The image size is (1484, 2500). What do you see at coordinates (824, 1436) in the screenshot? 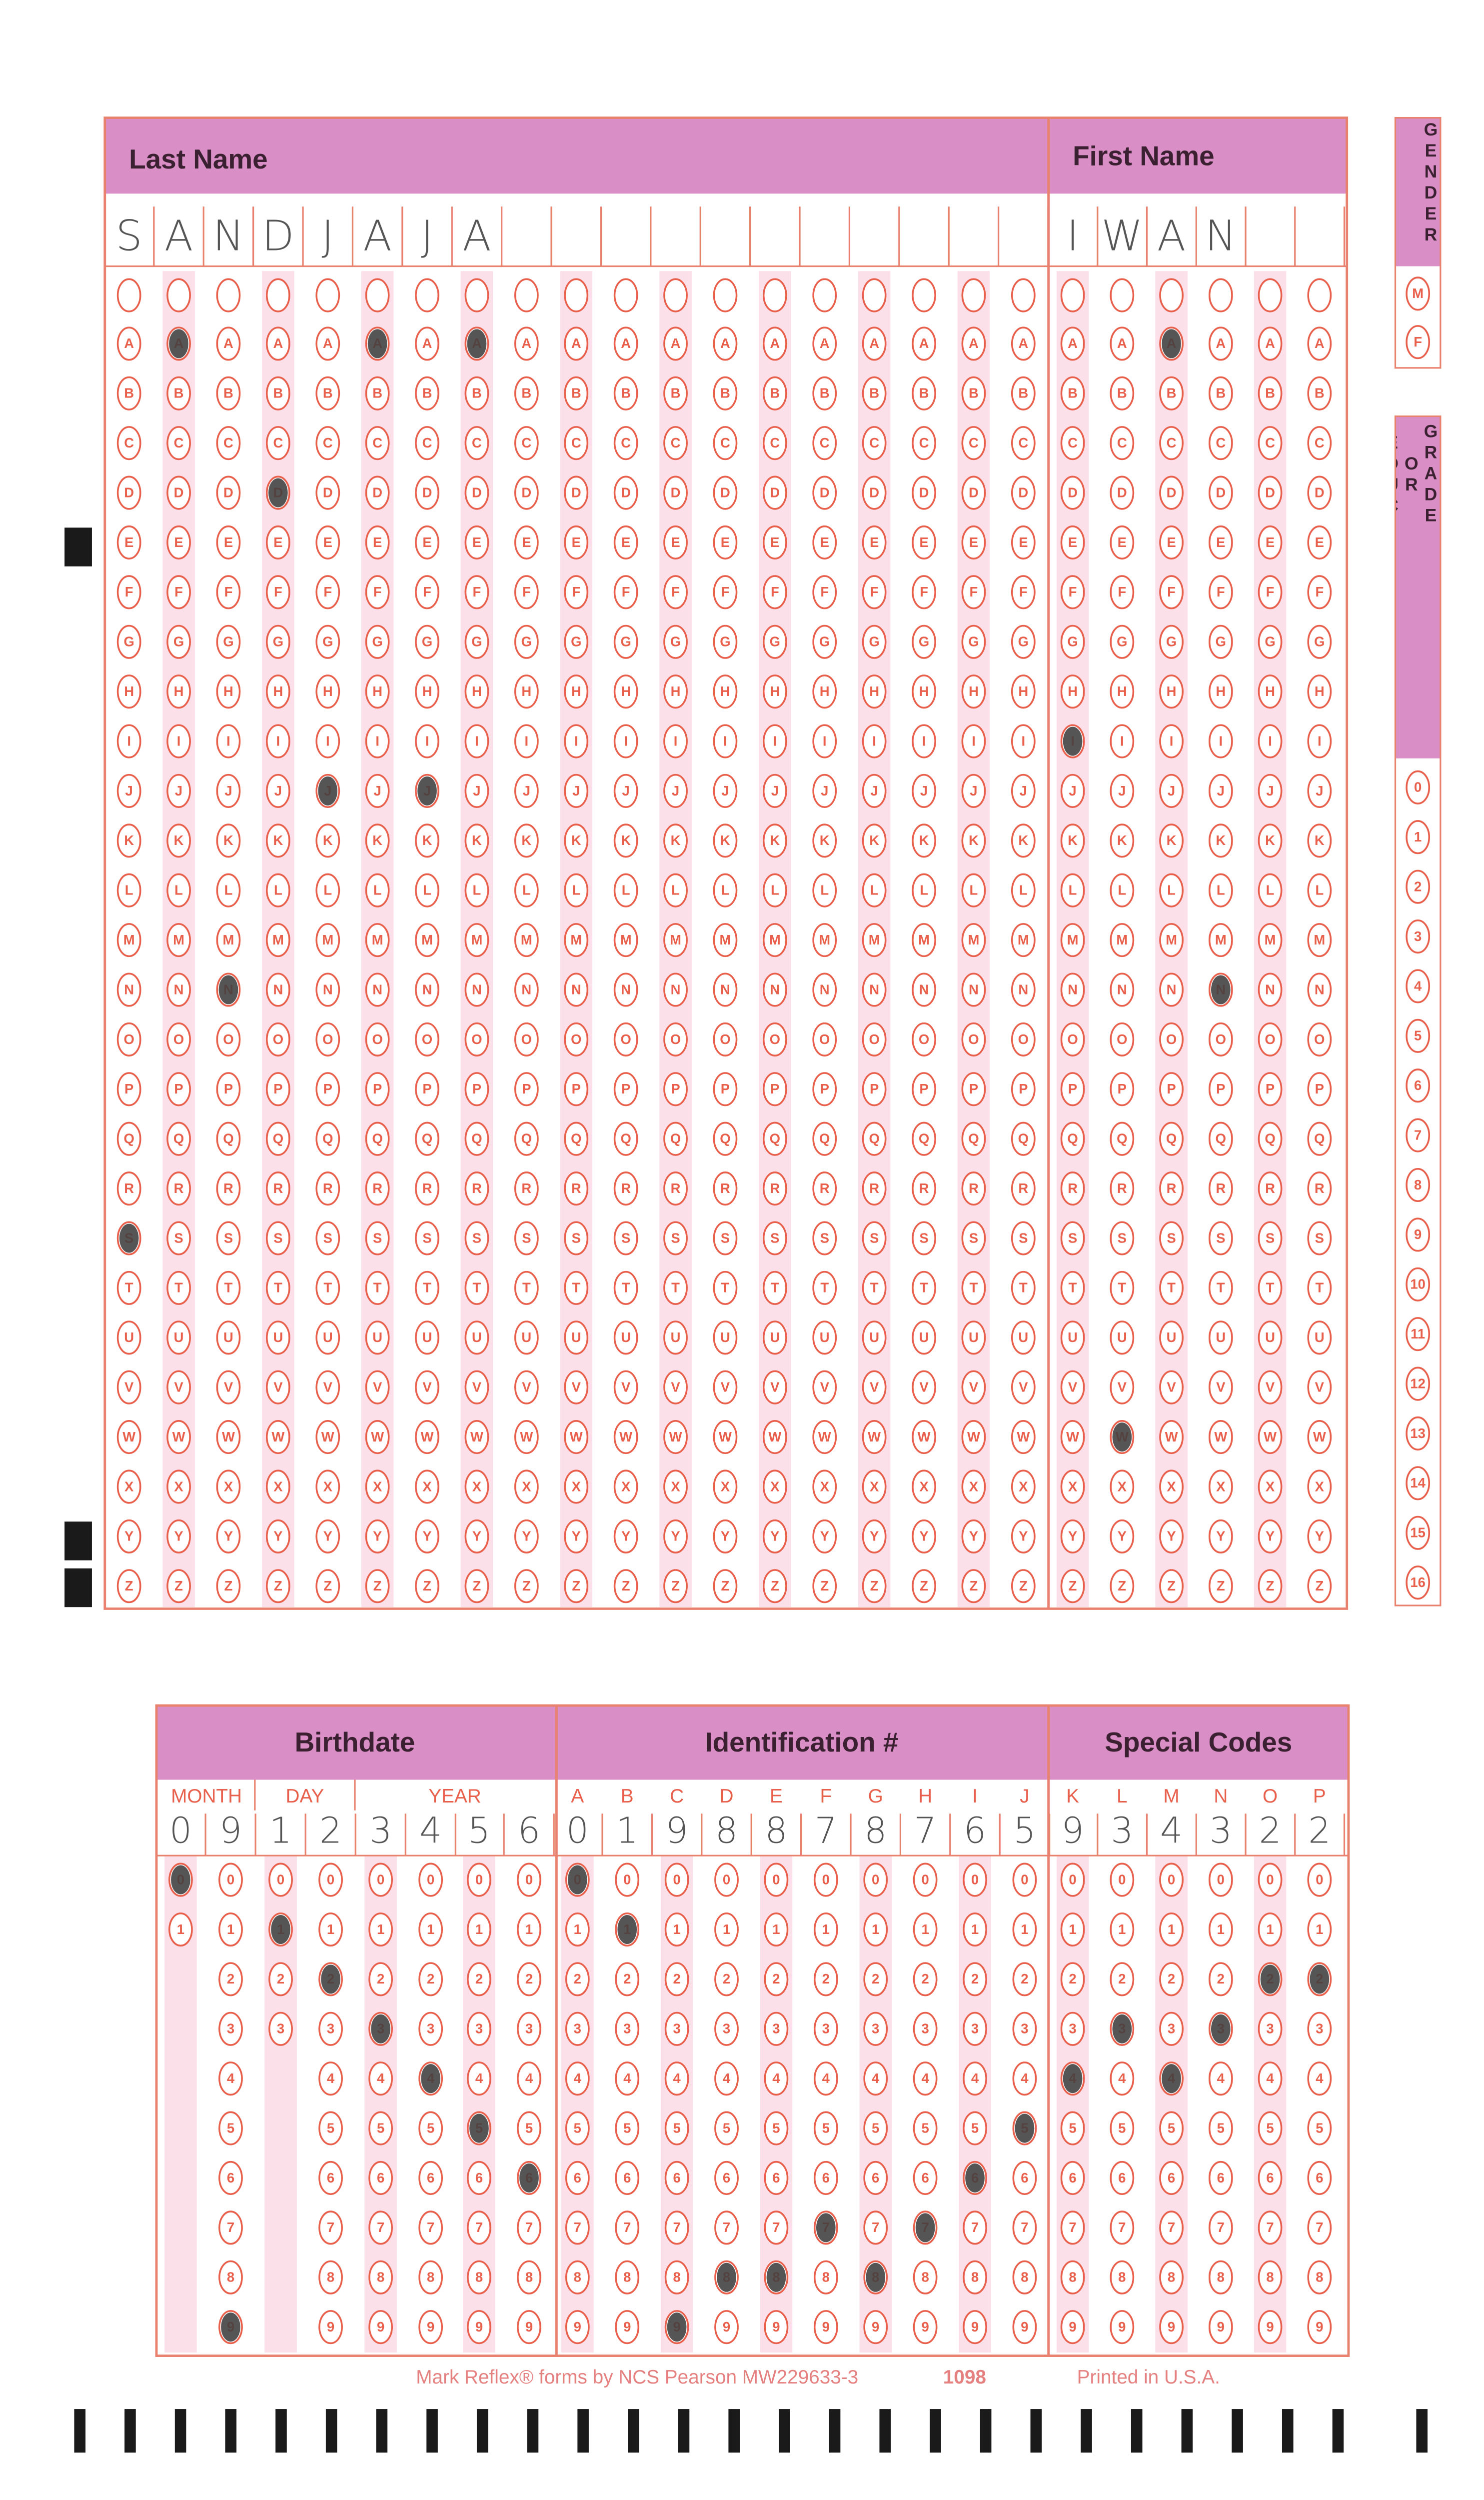
I see `bubble-label: W` at bounding box center [824, 1436].